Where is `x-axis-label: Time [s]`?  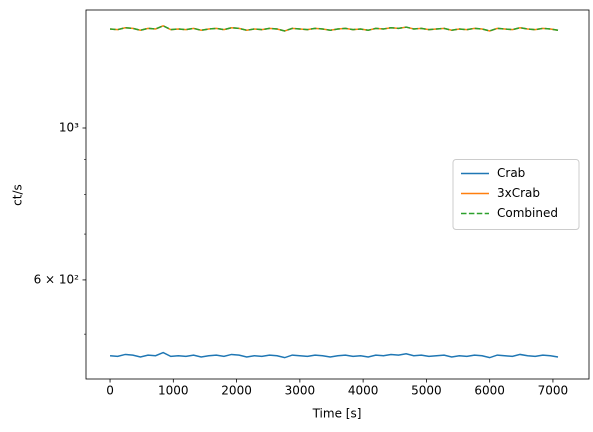
x-axis-label: Time [s] is located at coordinates (337, 414).